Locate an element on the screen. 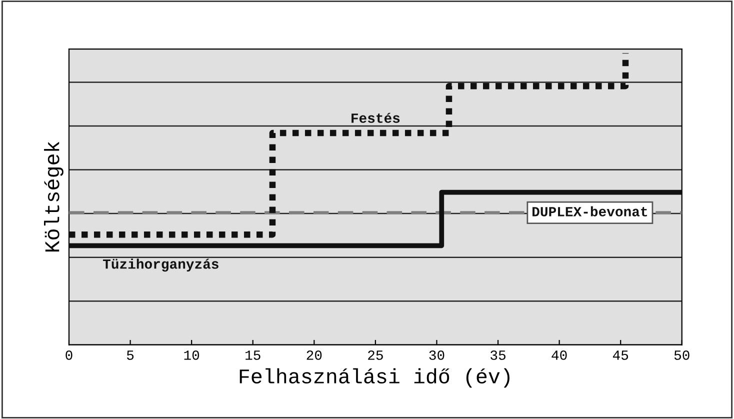 The height and width of the screenshot is (419, 734). x-tick-label: 45 is located at coordinates (620, 355).